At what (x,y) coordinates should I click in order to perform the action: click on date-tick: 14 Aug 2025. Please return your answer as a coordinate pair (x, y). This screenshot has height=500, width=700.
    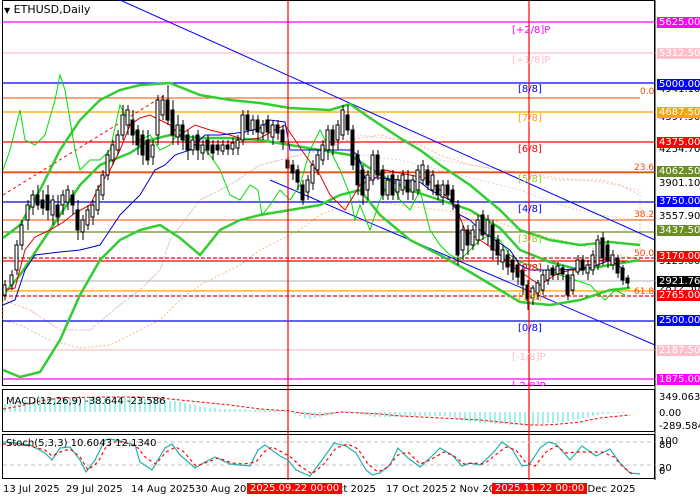
    Looking at the image, I should click on (163, 489).